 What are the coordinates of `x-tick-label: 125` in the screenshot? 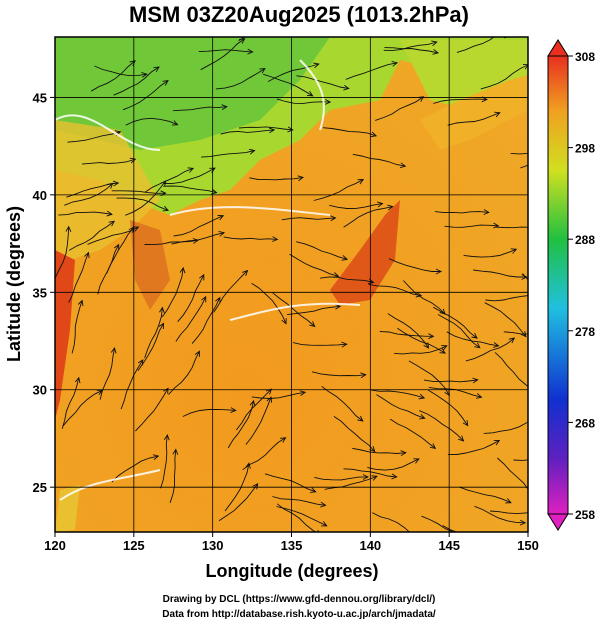 It's located at (134, 545).